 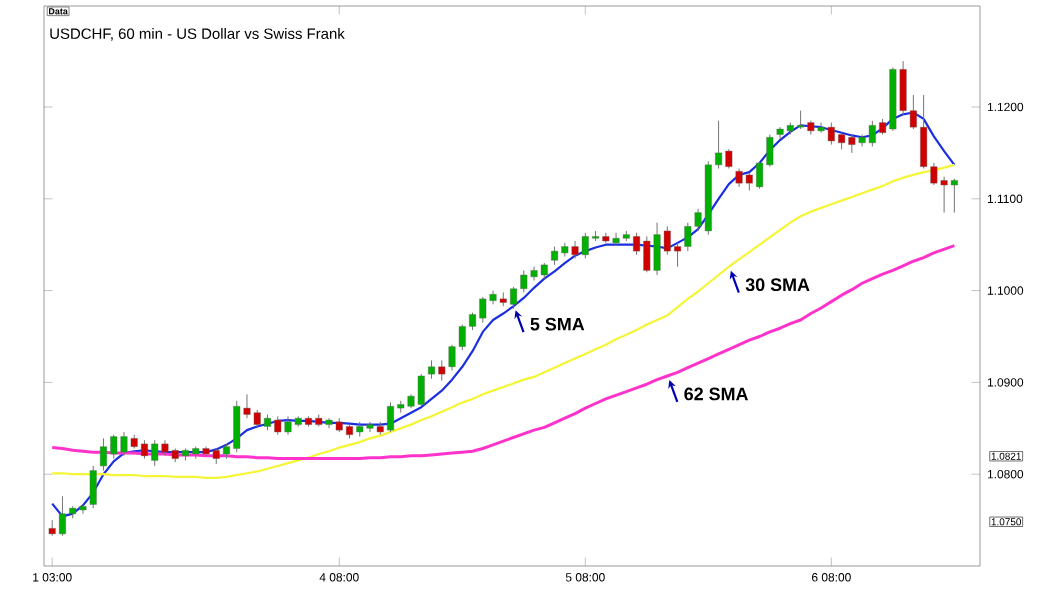 What do you see at coordinates (93, 487) in the screenshot?
I see `candlestick` at bounding box center [93, 487].